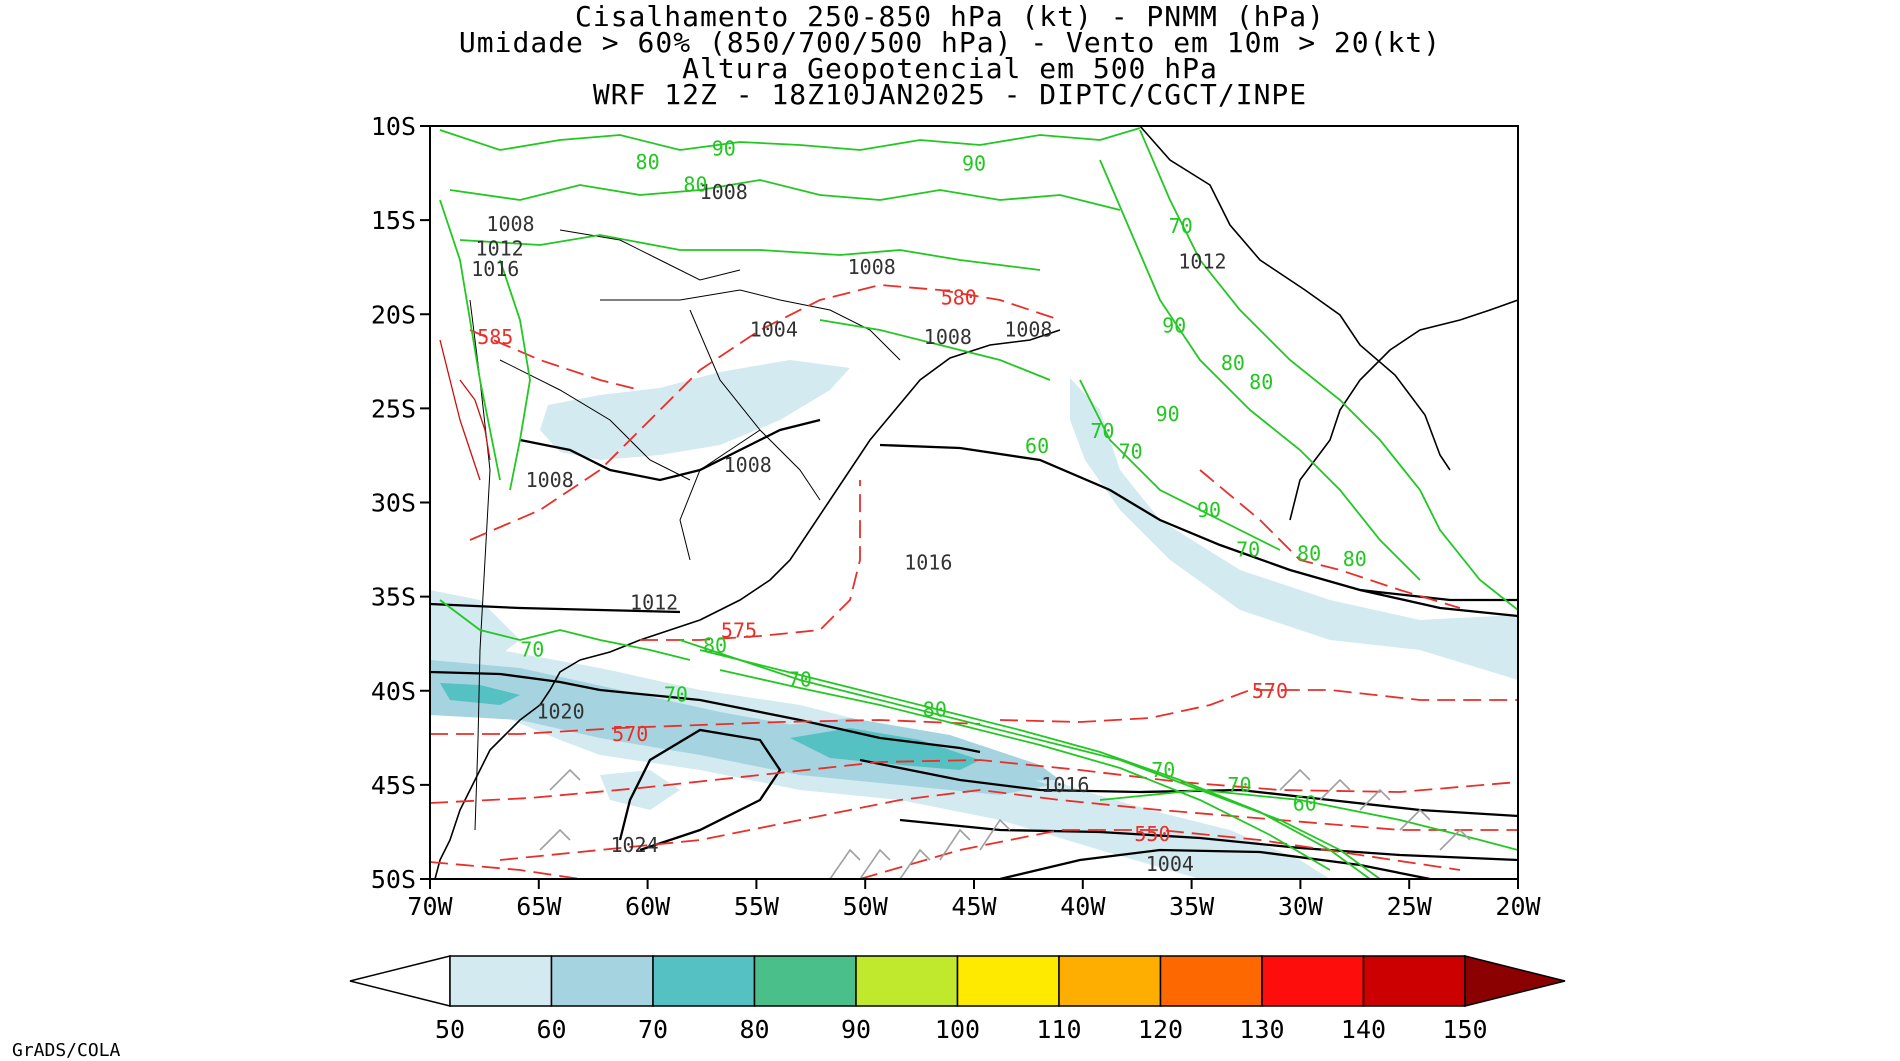 The height and width of the screenshot is (1061, 1900). I want to click on isobar-1016-north, so click(1198, 530).